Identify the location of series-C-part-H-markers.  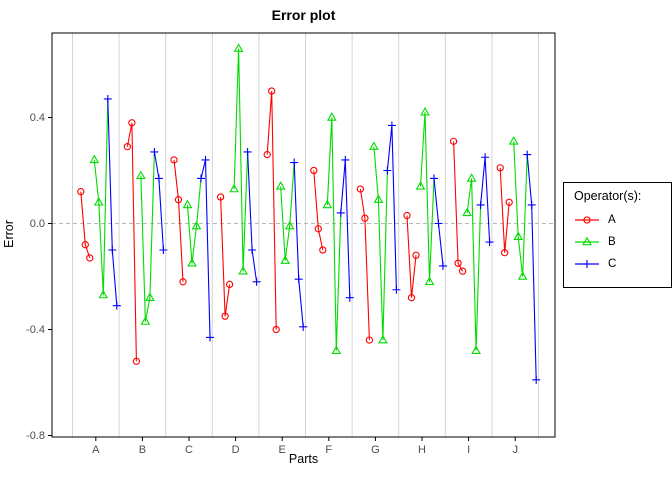
(438, 222).